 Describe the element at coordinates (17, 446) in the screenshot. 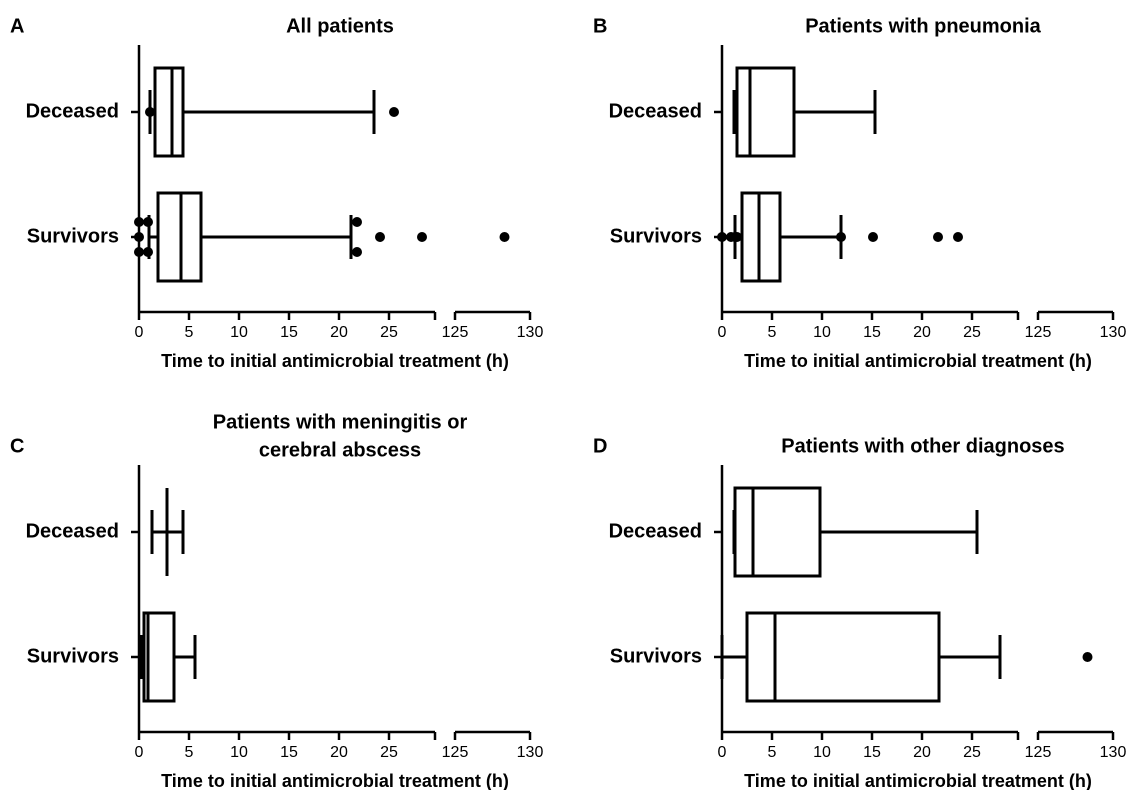

I see `panel-label: C` at that location.